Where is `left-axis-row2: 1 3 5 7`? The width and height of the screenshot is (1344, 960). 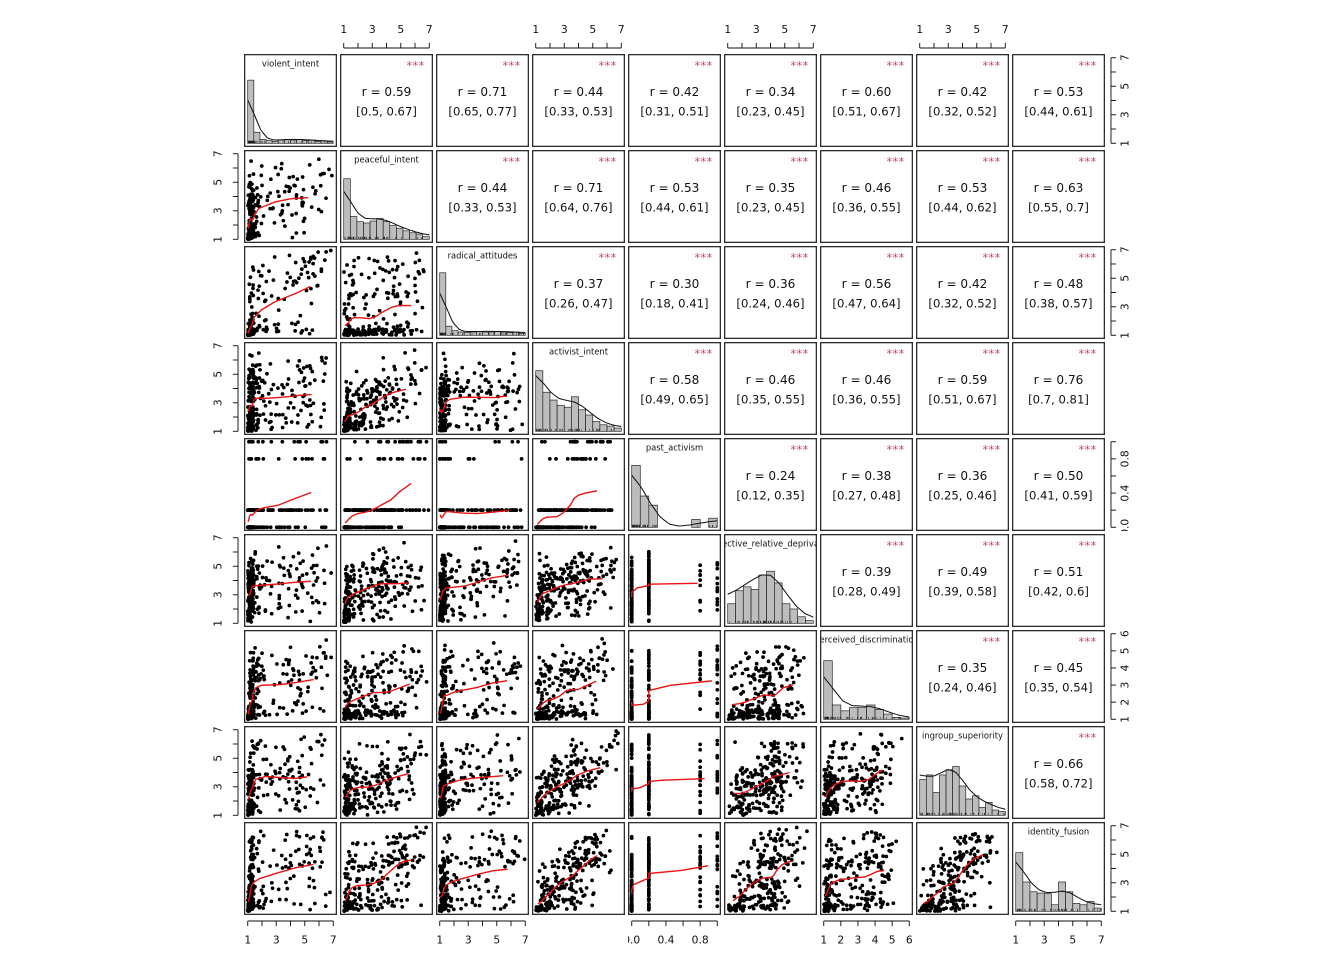 left-axis-row2: 1 3 5 7 is located at coordinates (225, 196).